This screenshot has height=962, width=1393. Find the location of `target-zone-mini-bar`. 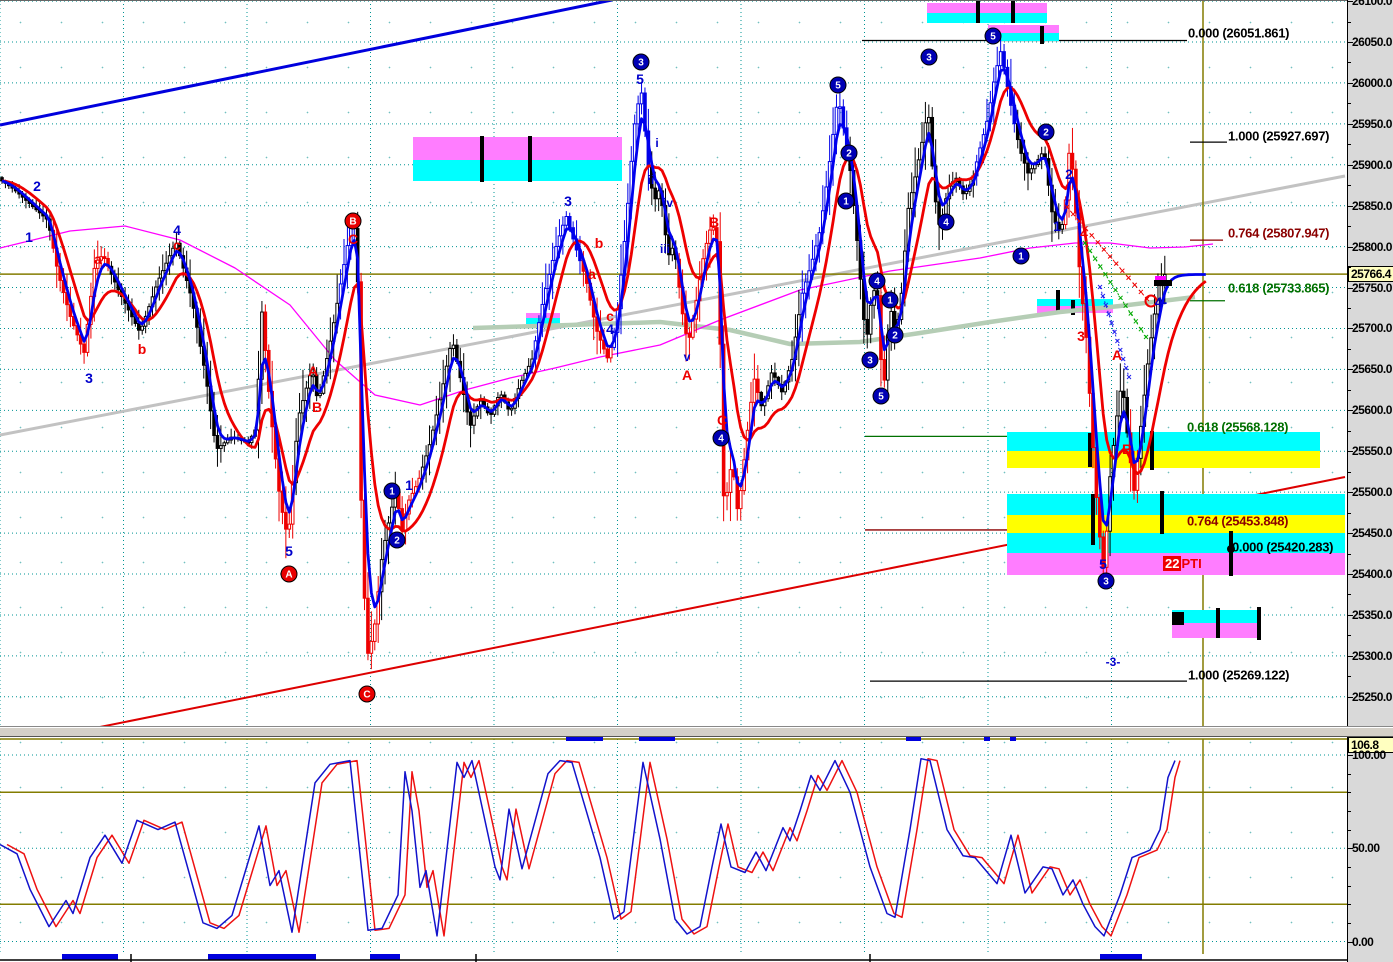

target-zone-mini-bar is located at coordinates (1073, 307).